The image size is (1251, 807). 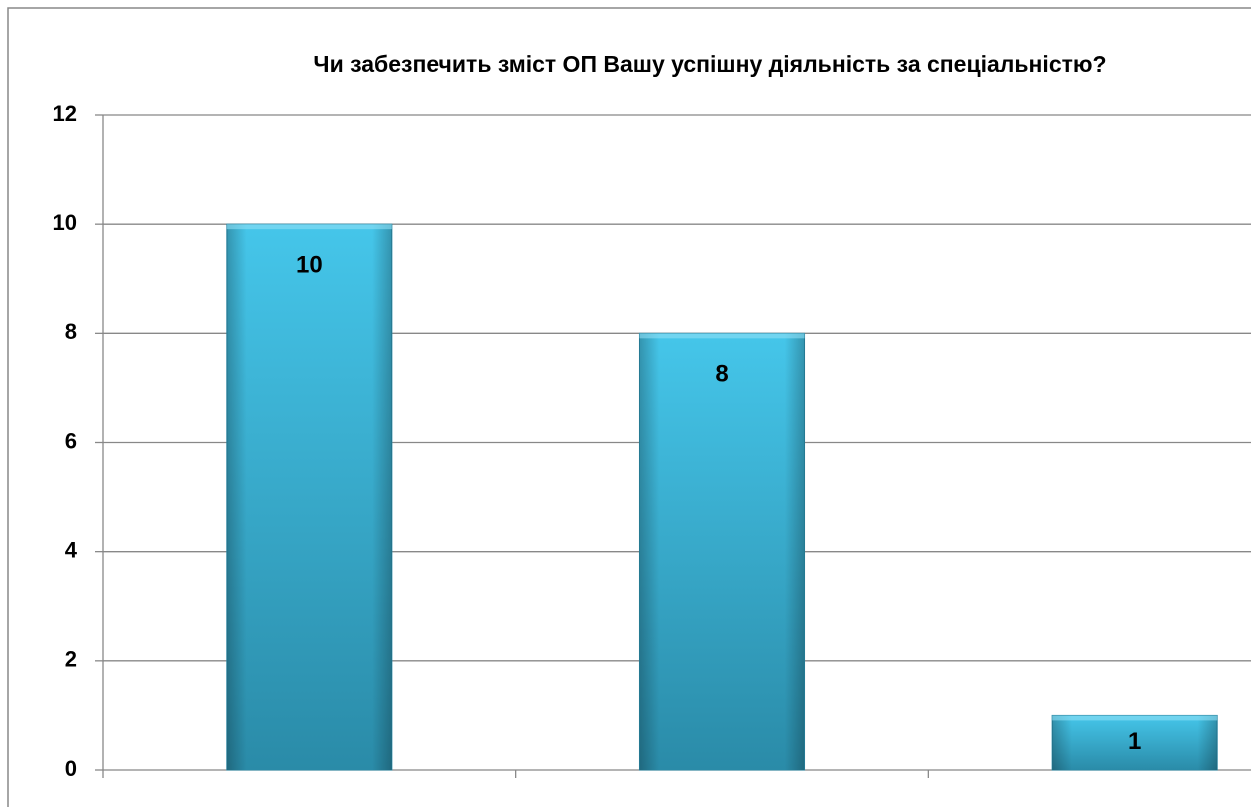 I want to click on data-label: 8, so click(x=721, y=374).